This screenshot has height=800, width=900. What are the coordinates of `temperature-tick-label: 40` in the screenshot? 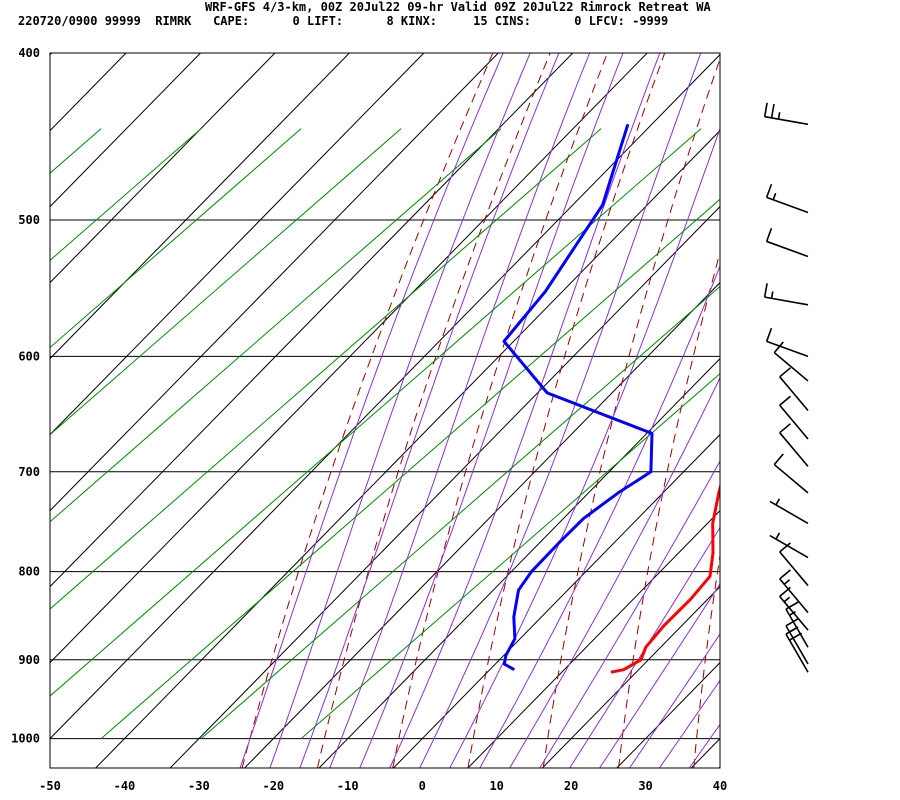 It's located at (720, 786).